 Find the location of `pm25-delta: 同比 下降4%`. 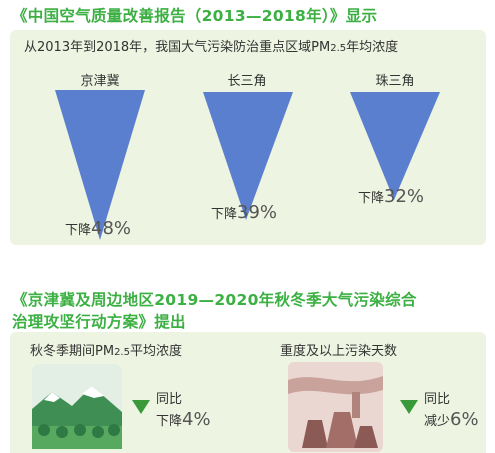

pm25-delta: 同比 下降4% is located at coordinates (183, 411).